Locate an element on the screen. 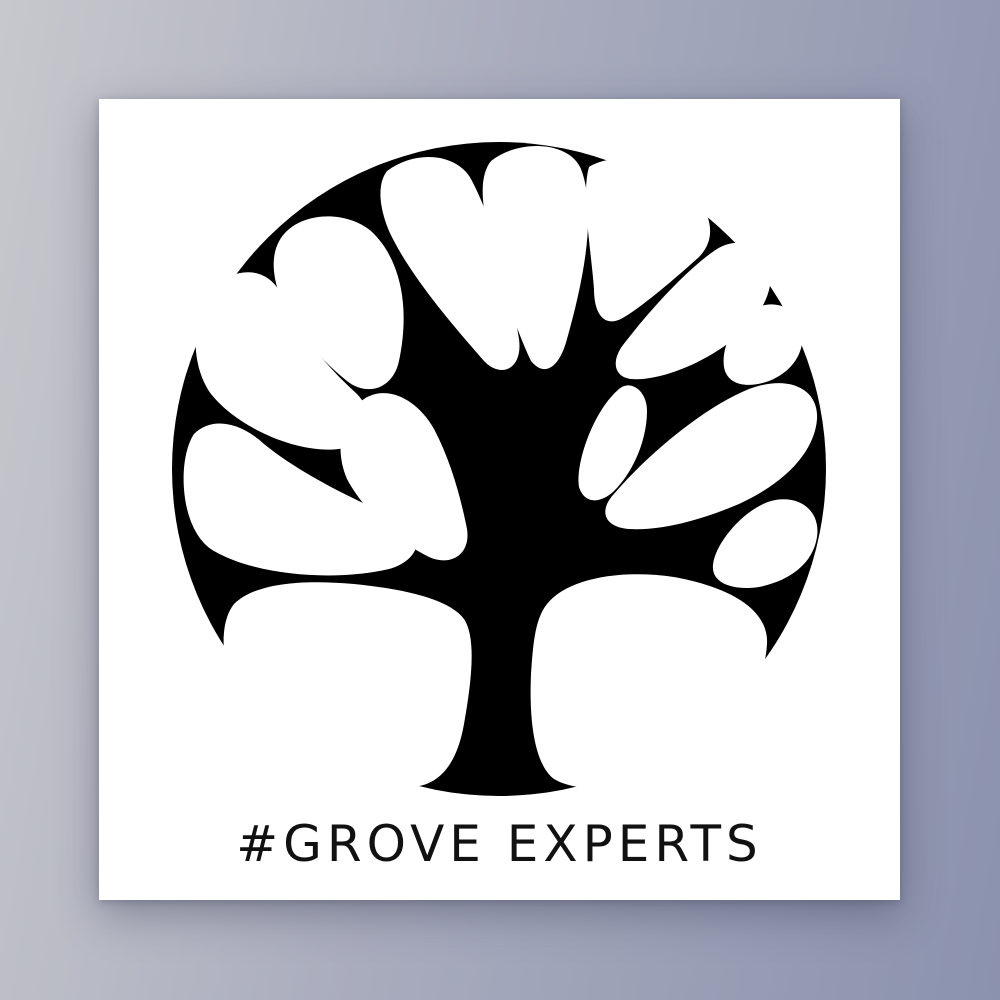  logo-caption: #GROVE EXPERTS is located at coordinates (499, 844).